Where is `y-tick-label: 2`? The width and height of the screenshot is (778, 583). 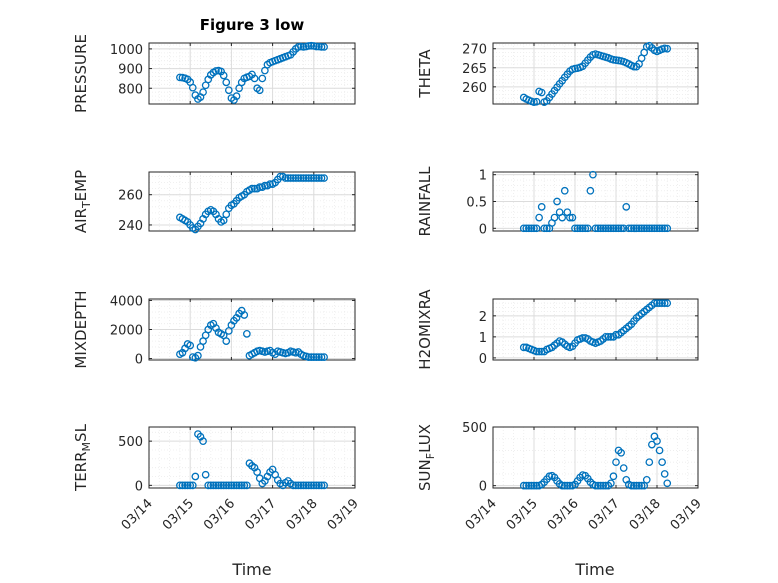 y-tick-label: 2 is located at coordinates (483, 317).